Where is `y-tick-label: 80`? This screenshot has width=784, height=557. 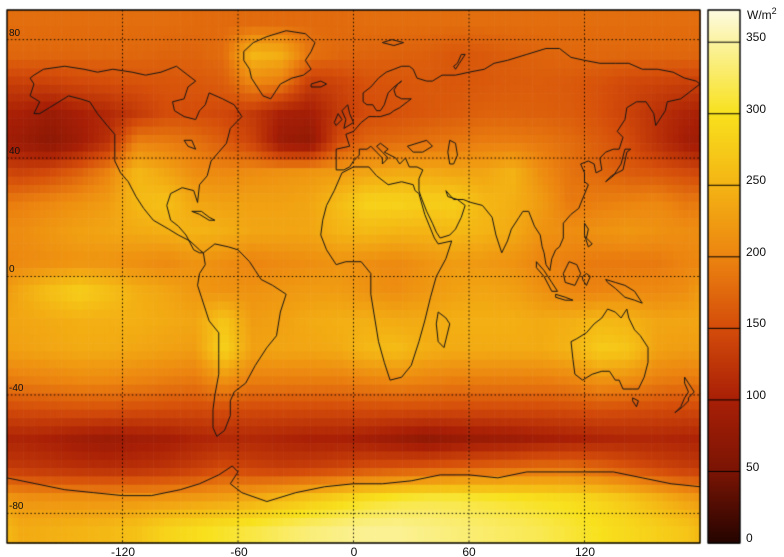 y-tick-label: 80 is located at coordinates (15, 33).